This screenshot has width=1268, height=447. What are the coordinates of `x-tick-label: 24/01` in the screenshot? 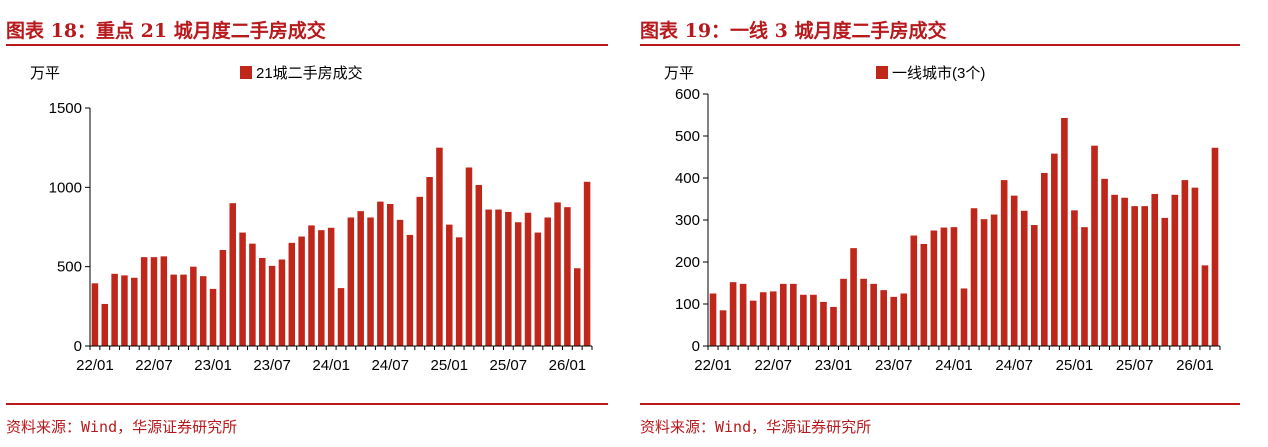 It's located at (331, 365).